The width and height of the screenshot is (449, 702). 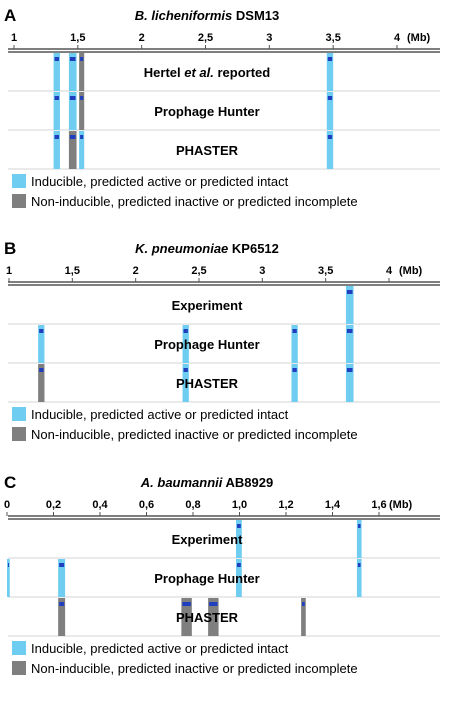 I want to click on axis-tick-label: 3, so click(x=262, y=271).